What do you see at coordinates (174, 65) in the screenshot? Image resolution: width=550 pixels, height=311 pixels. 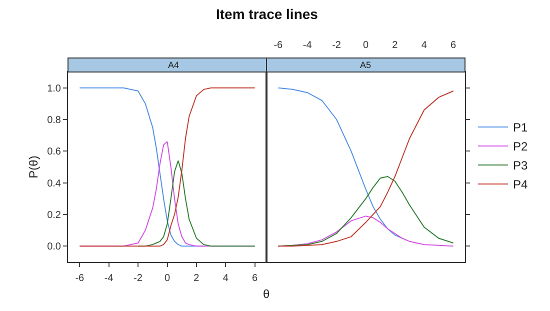 I see `chart-subtitle: A4` at bounding box center [174, 65].